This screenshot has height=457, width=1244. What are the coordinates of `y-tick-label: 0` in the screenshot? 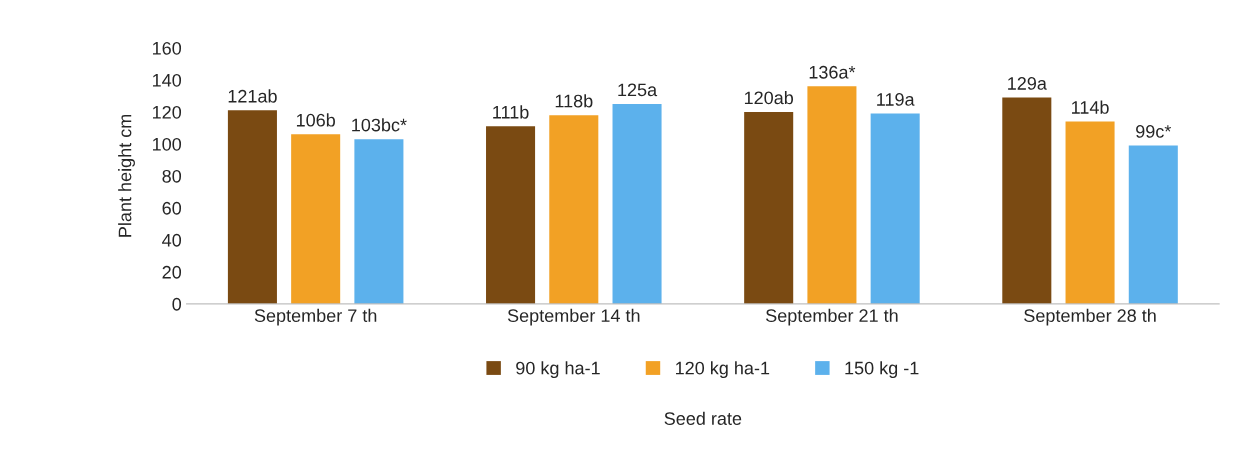 It's located at (177, 304).